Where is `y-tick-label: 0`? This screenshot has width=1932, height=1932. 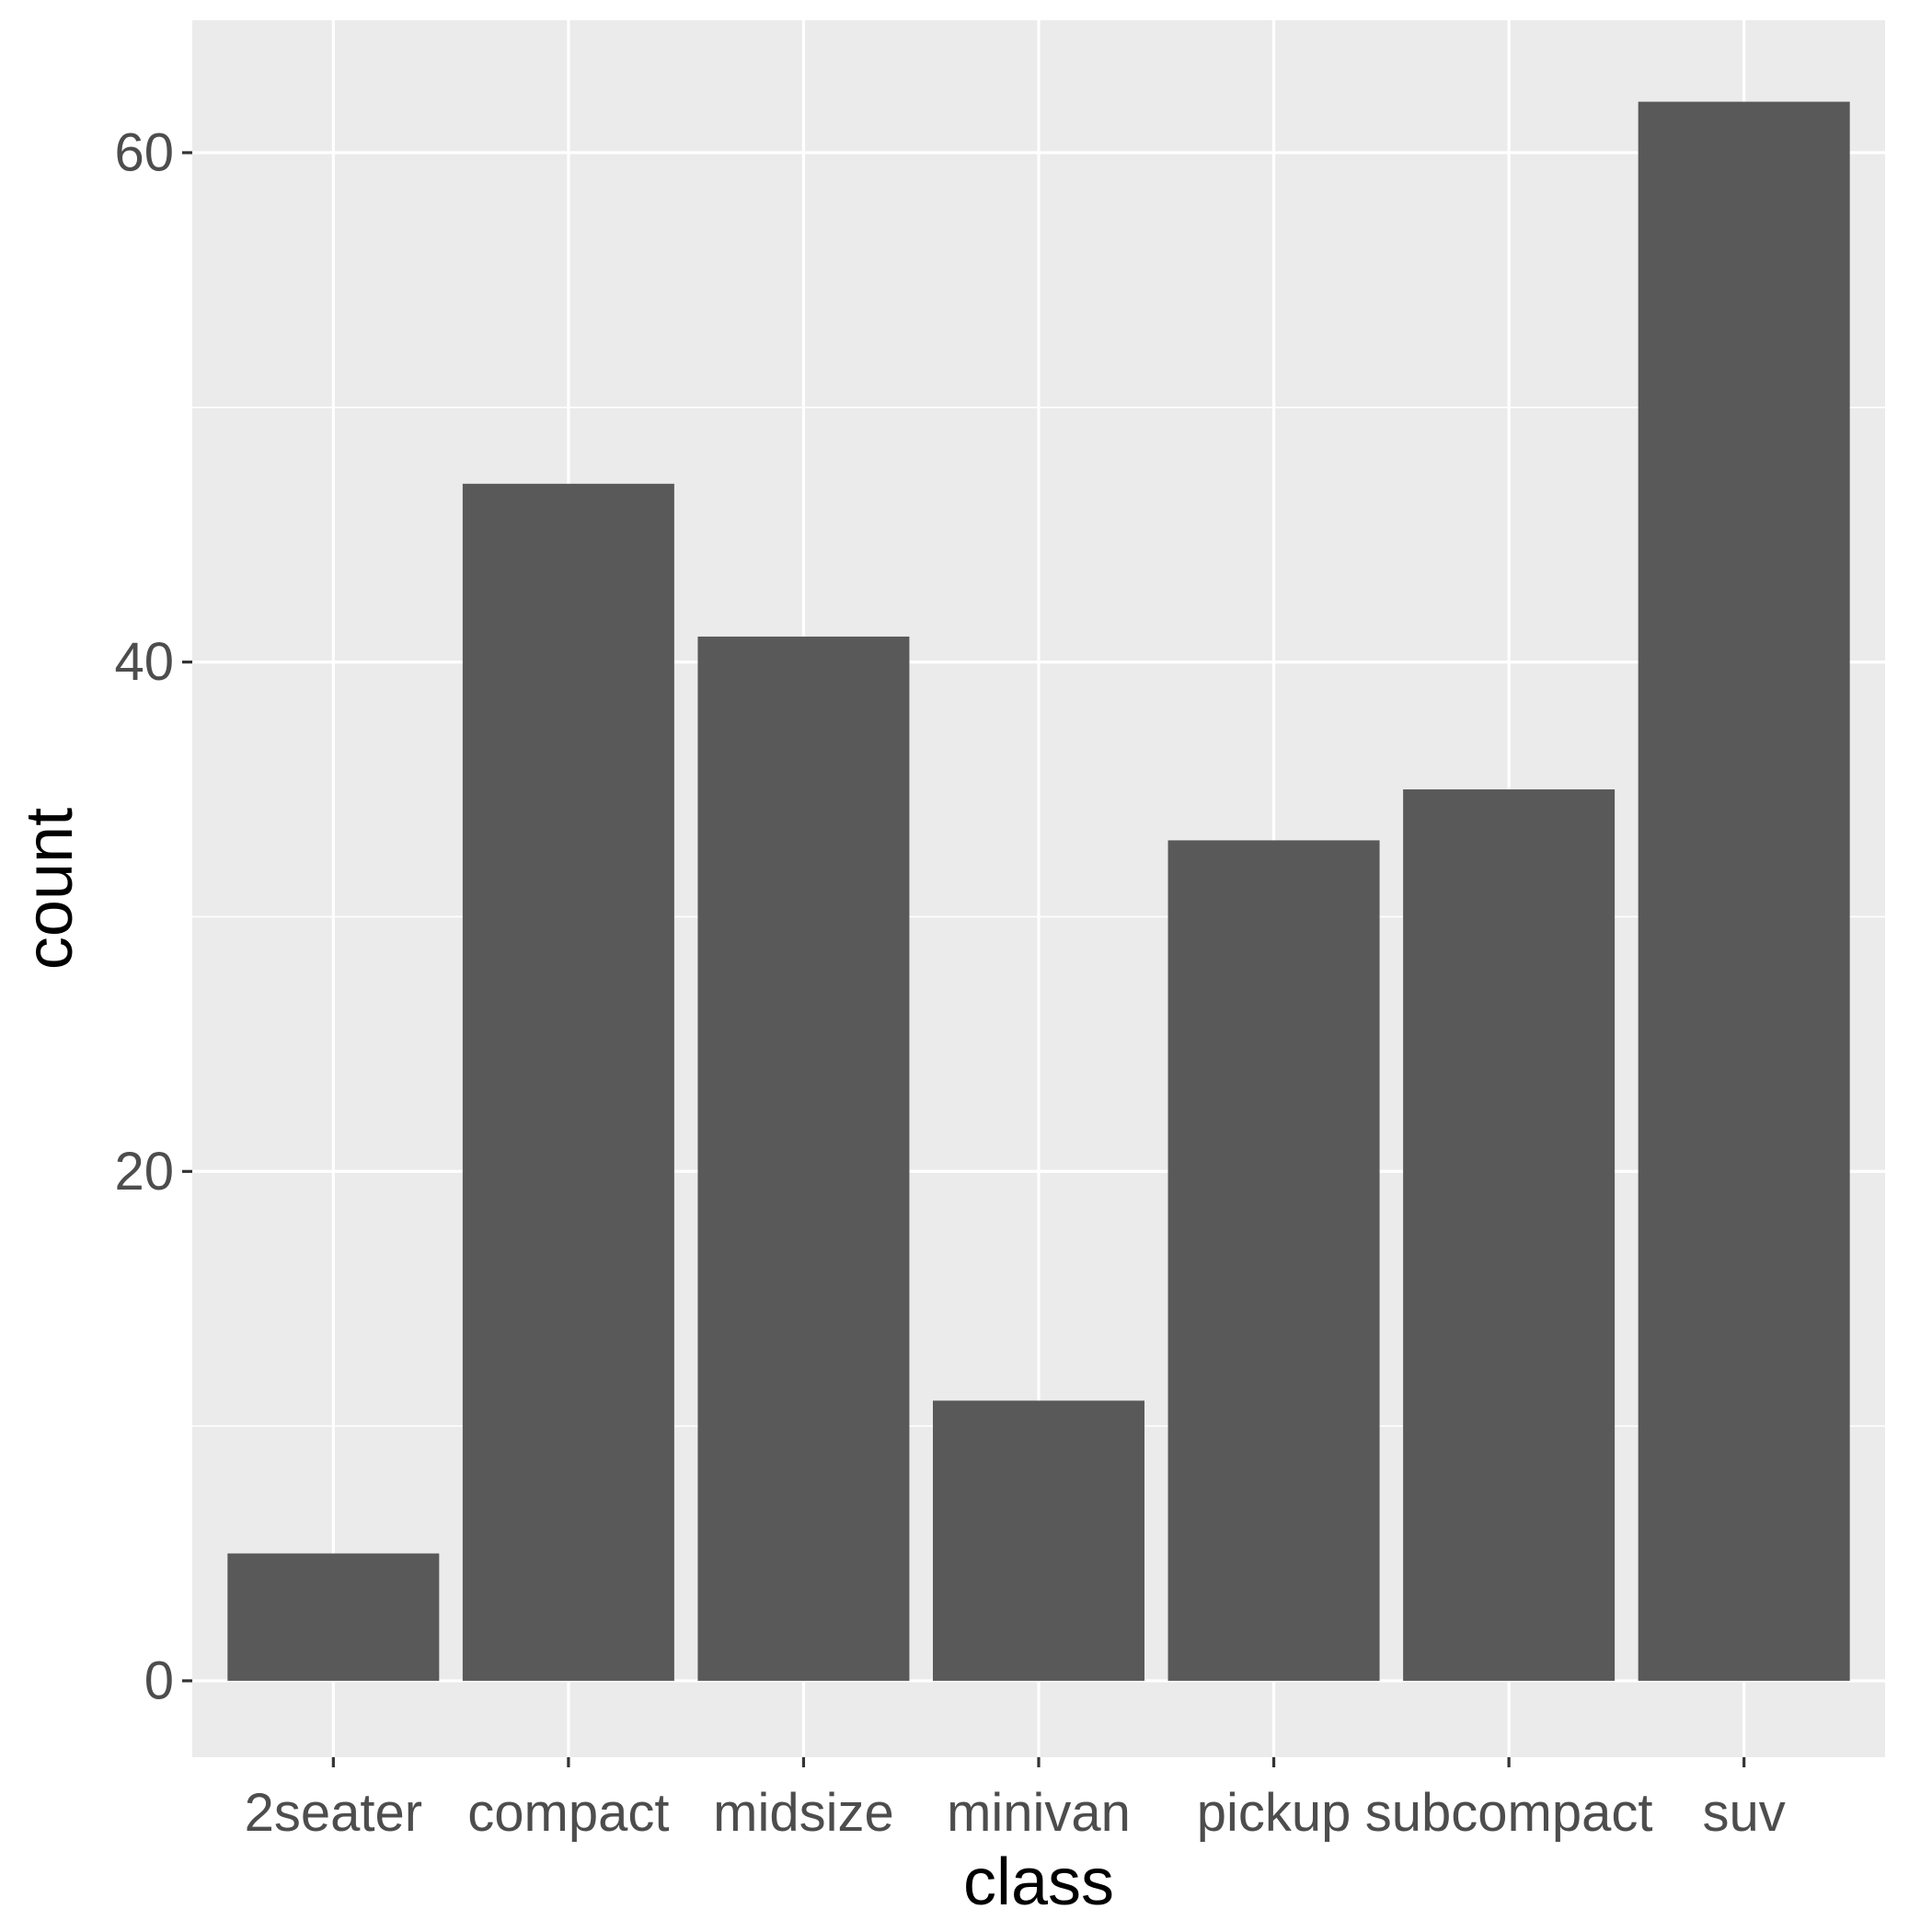
y-tick-label: 0 is located at coordinates (159, 1680).